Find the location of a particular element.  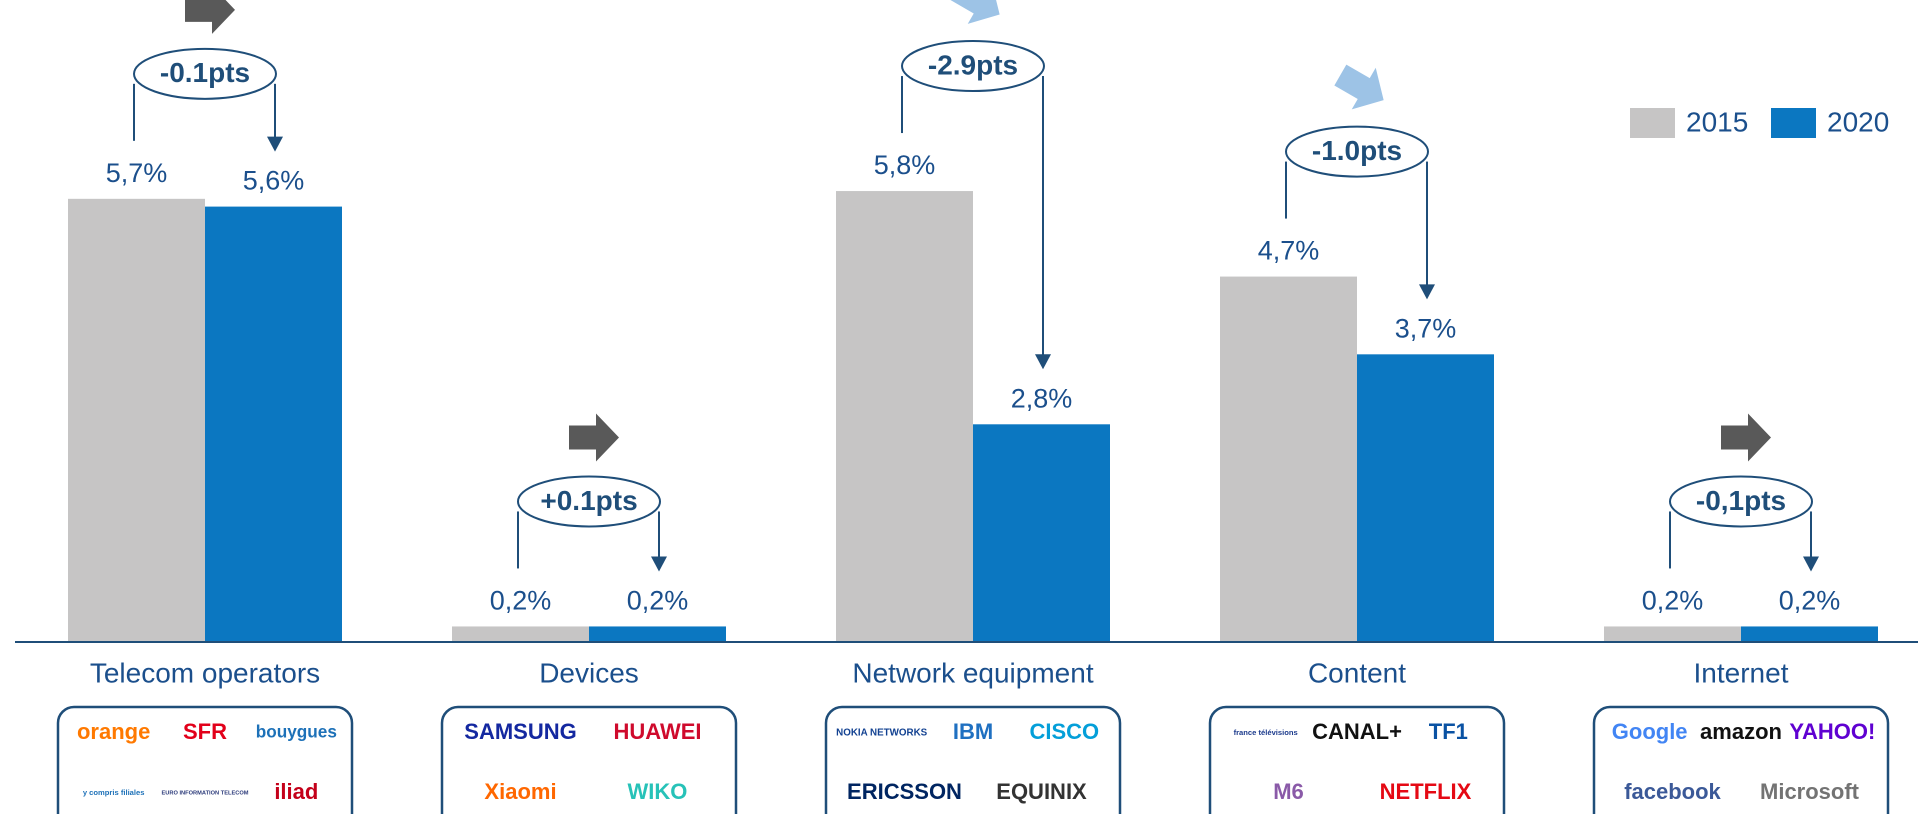

logo-text: YAHOO! is located at coordinates (1832, 731).